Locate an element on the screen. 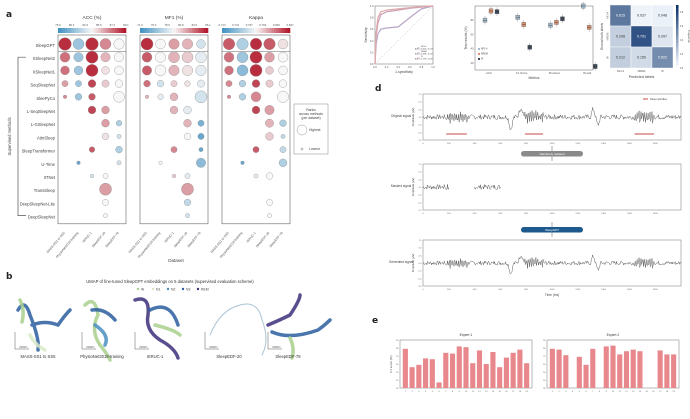 The width and height of the screenshot is (690, 419). roc-curve-nrem is located at coordinates (404, 35).